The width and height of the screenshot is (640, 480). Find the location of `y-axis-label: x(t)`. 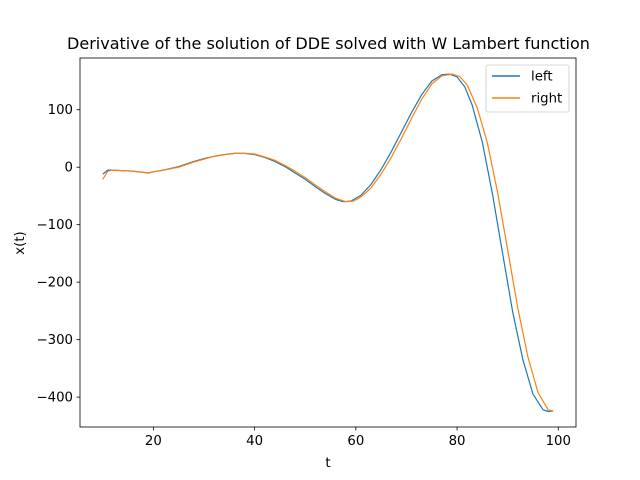

y-axis-label: x(t) is located at coordinates (20, 242).